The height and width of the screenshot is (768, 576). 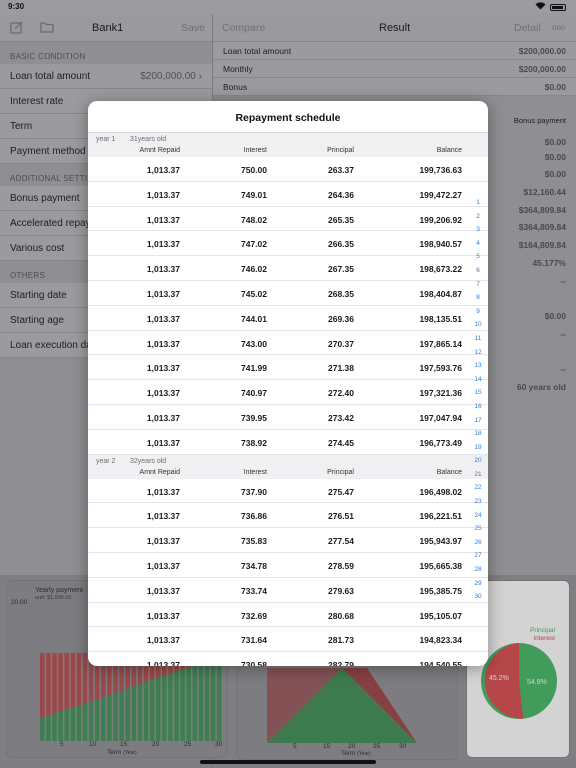 What do you see at coordinates (478, 257) in the screenshot?
I see `index-item: 5` at bounding box center [478, 257].